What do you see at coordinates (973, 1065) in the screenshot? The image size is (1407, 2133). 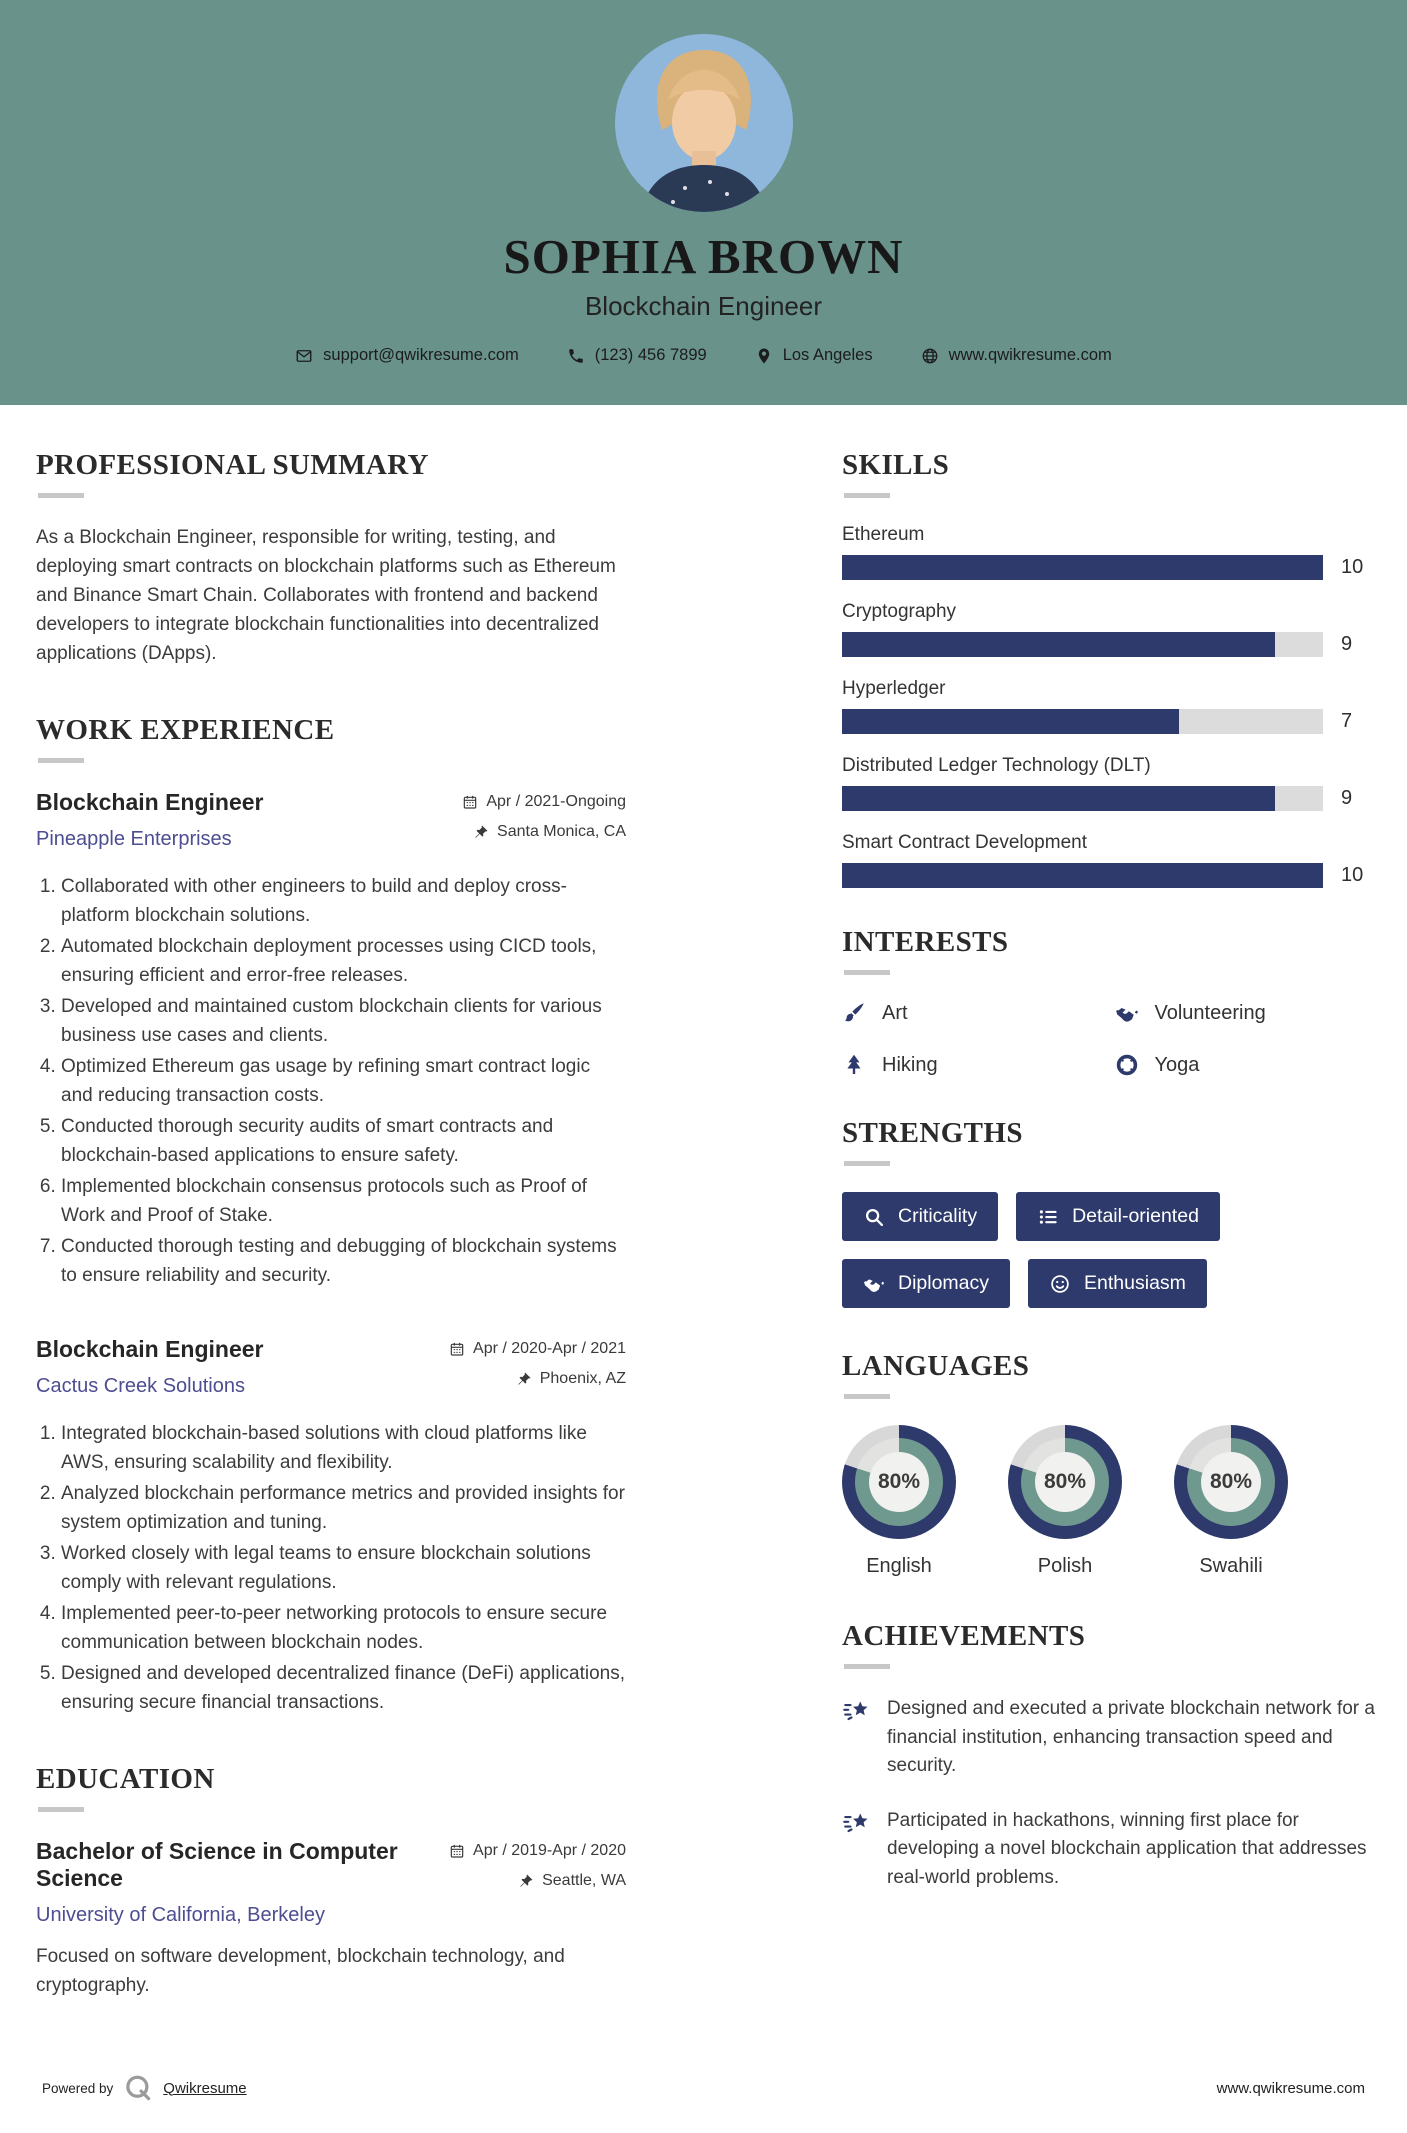 I see `interest-item: Hiking` at bounding box center [973, 1065].